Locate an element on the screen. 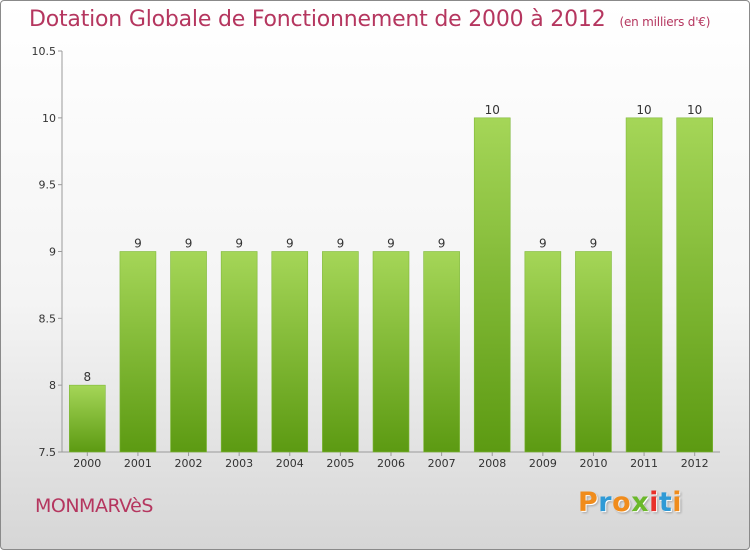  logo-letter: x is located at coordinates (640, 502).